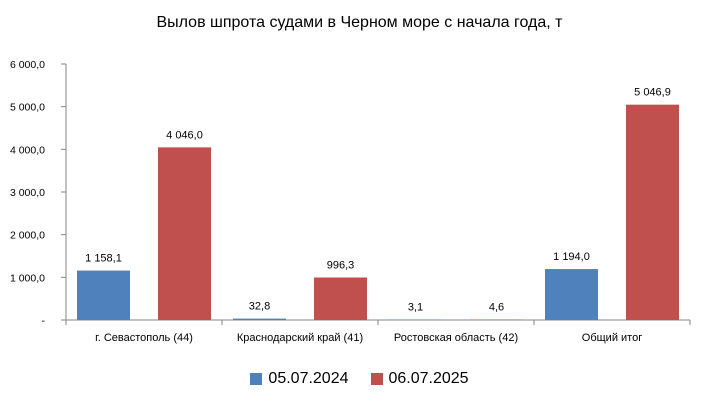  What do you see at coordinates (456, 338) in the screenshot?
I see `category-label: Ростовская область (42)` at bounding box center [456, 338].